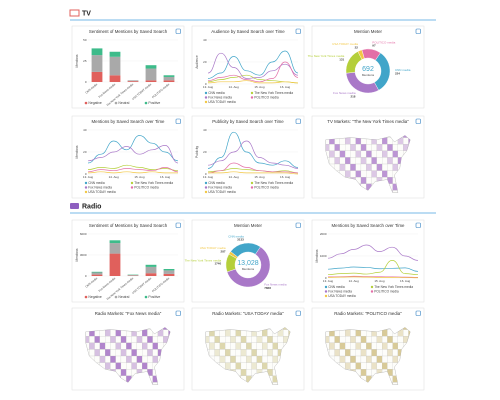  What do you see at coordinates (259, 87) in the screenshot?
I see `x-tick-label: 15. Aug` at bounding box center [259, 87].